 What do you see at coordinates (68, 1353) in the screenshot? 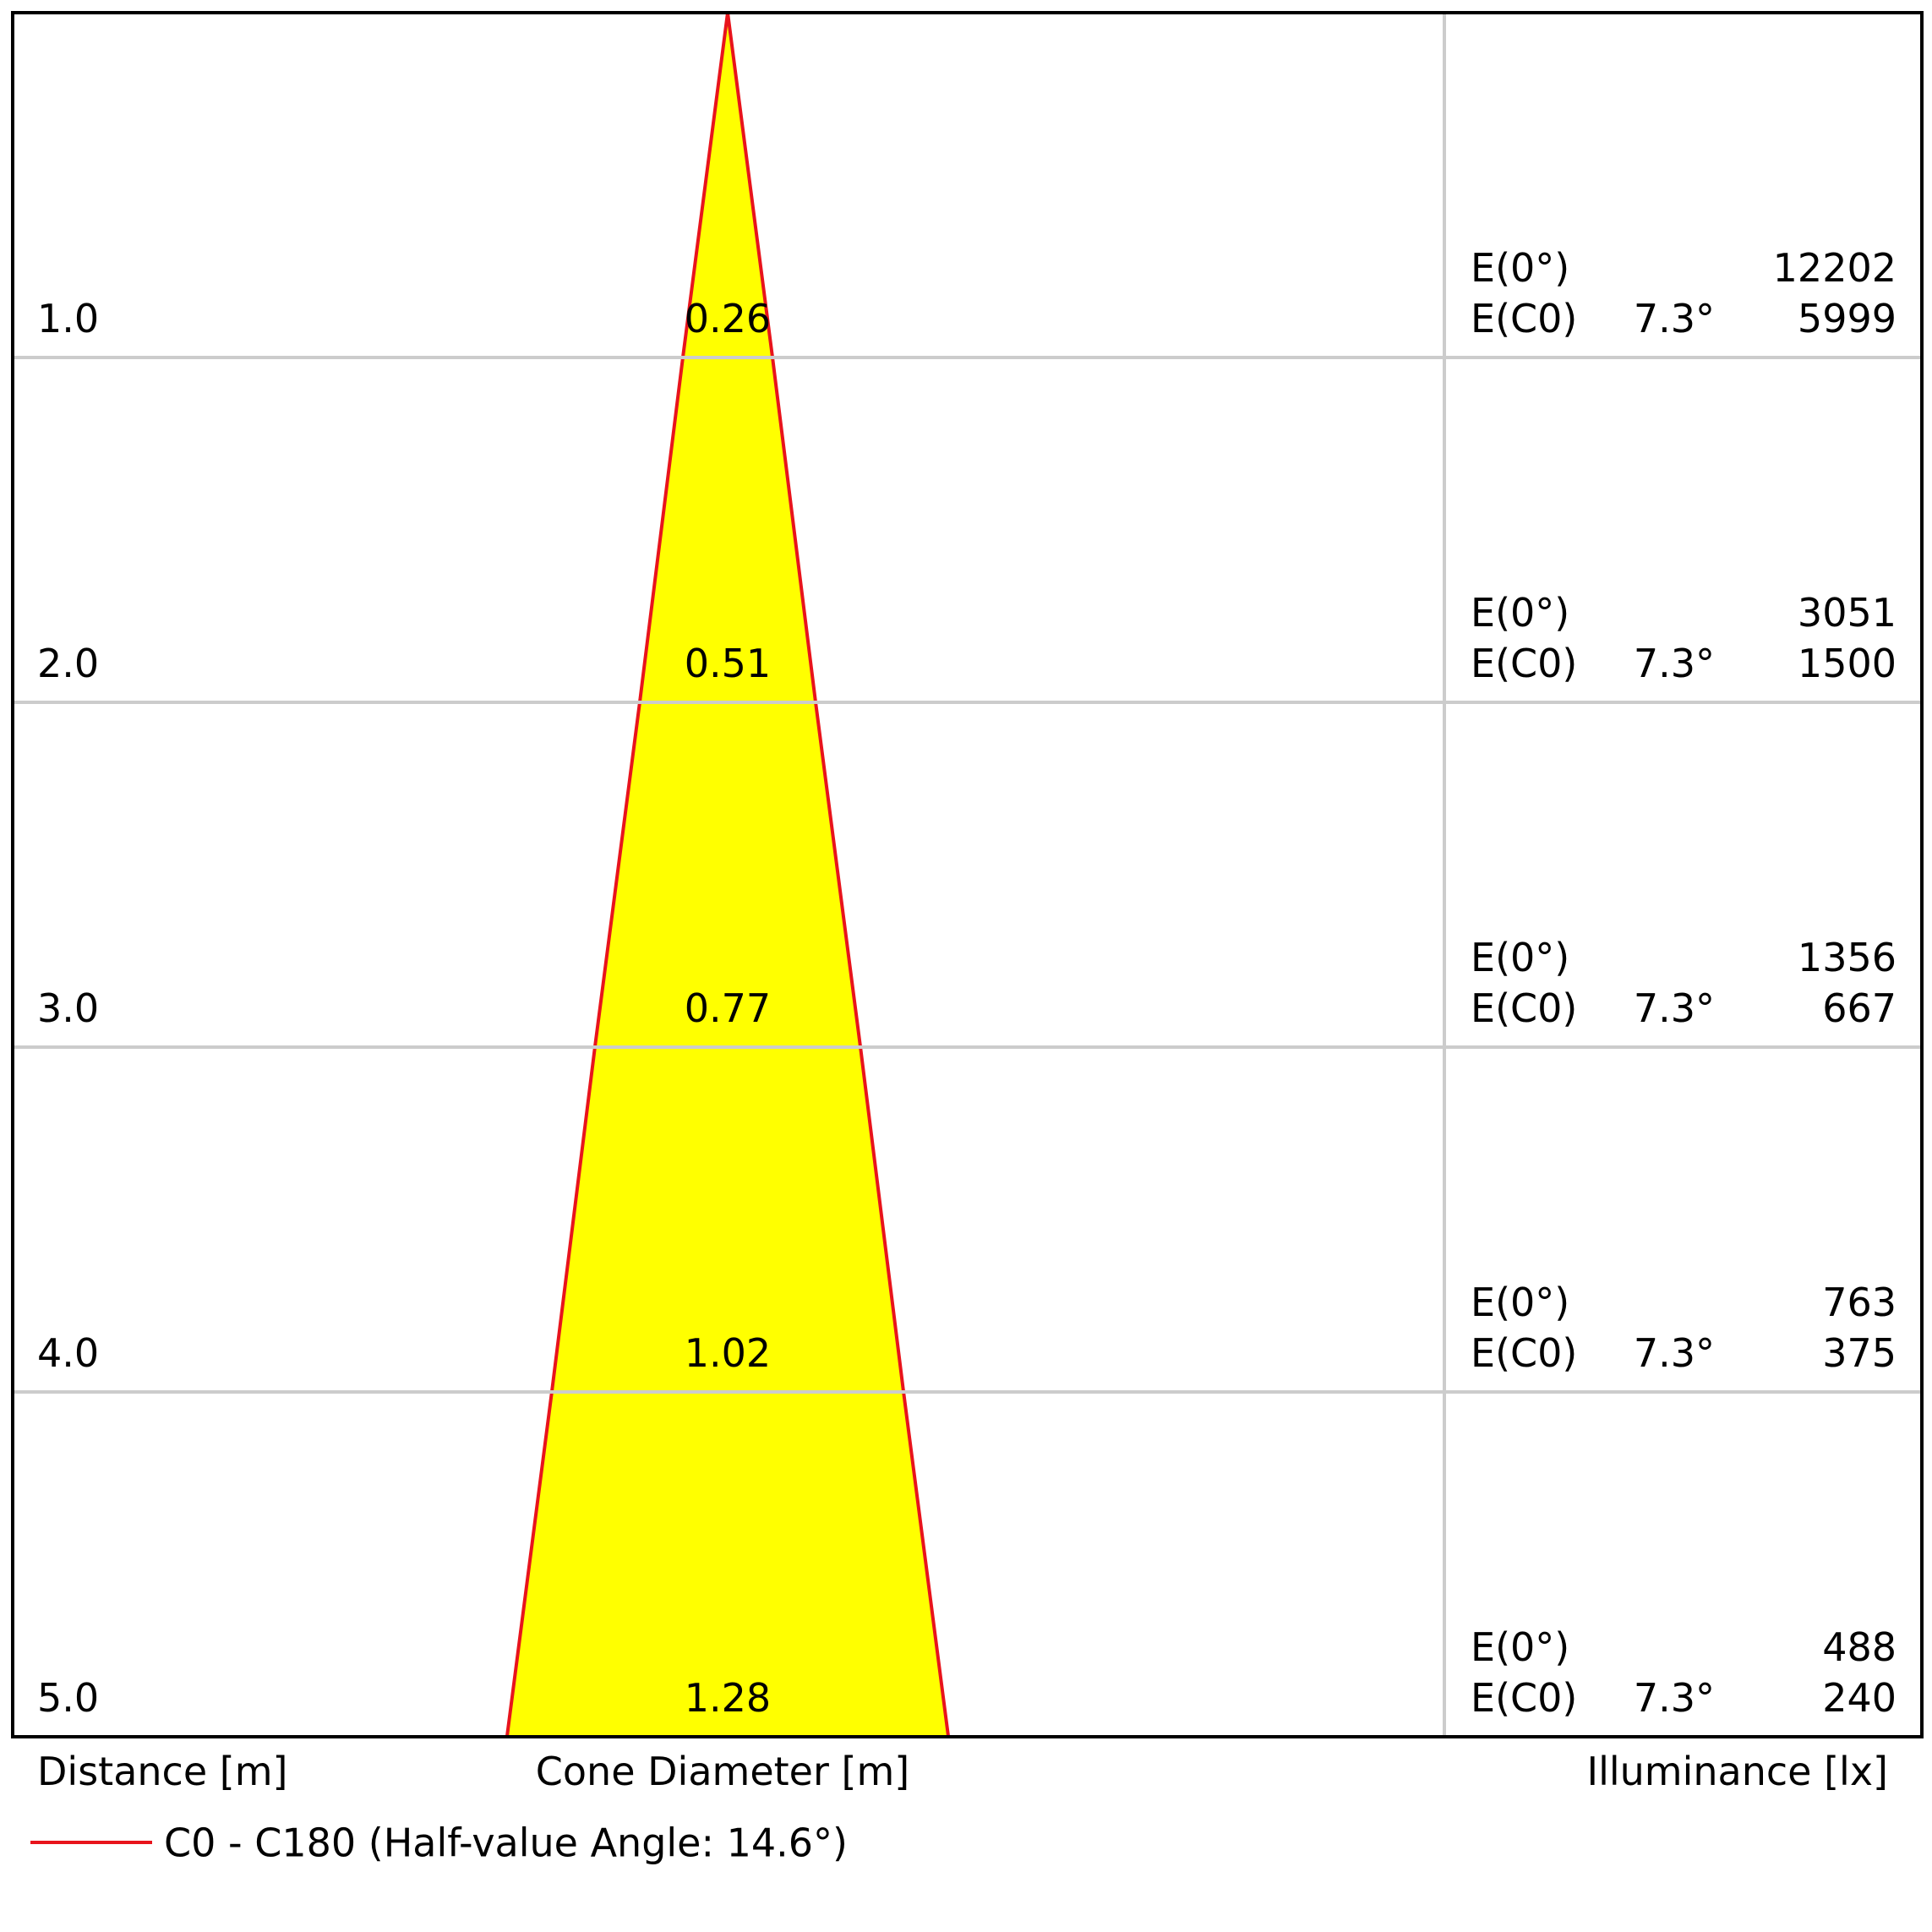
I see `distance-label: 4.0` at bounding box center [68, 1353].